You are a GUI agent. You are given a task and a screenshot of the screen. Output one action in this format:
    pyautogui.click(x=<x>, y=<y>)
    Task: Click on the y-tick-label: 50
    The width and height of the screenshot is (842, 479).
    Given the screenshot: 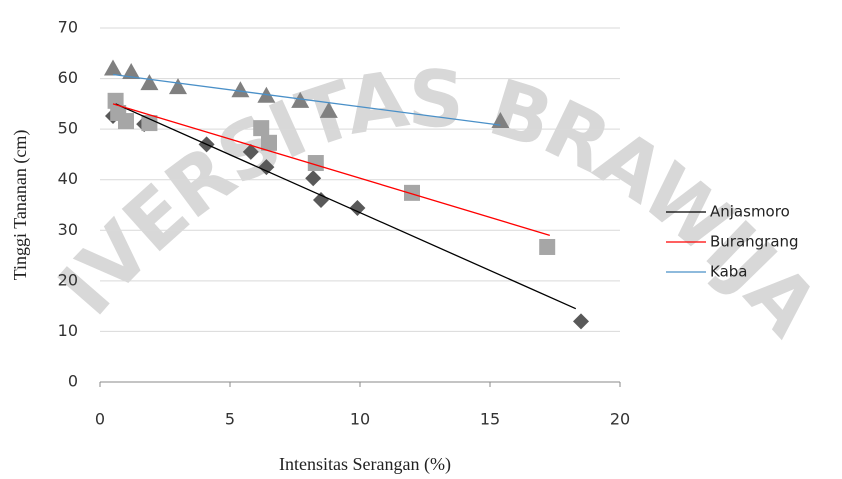 What is the action you would take?
    pyautogui.click(x=68, y=128)
    